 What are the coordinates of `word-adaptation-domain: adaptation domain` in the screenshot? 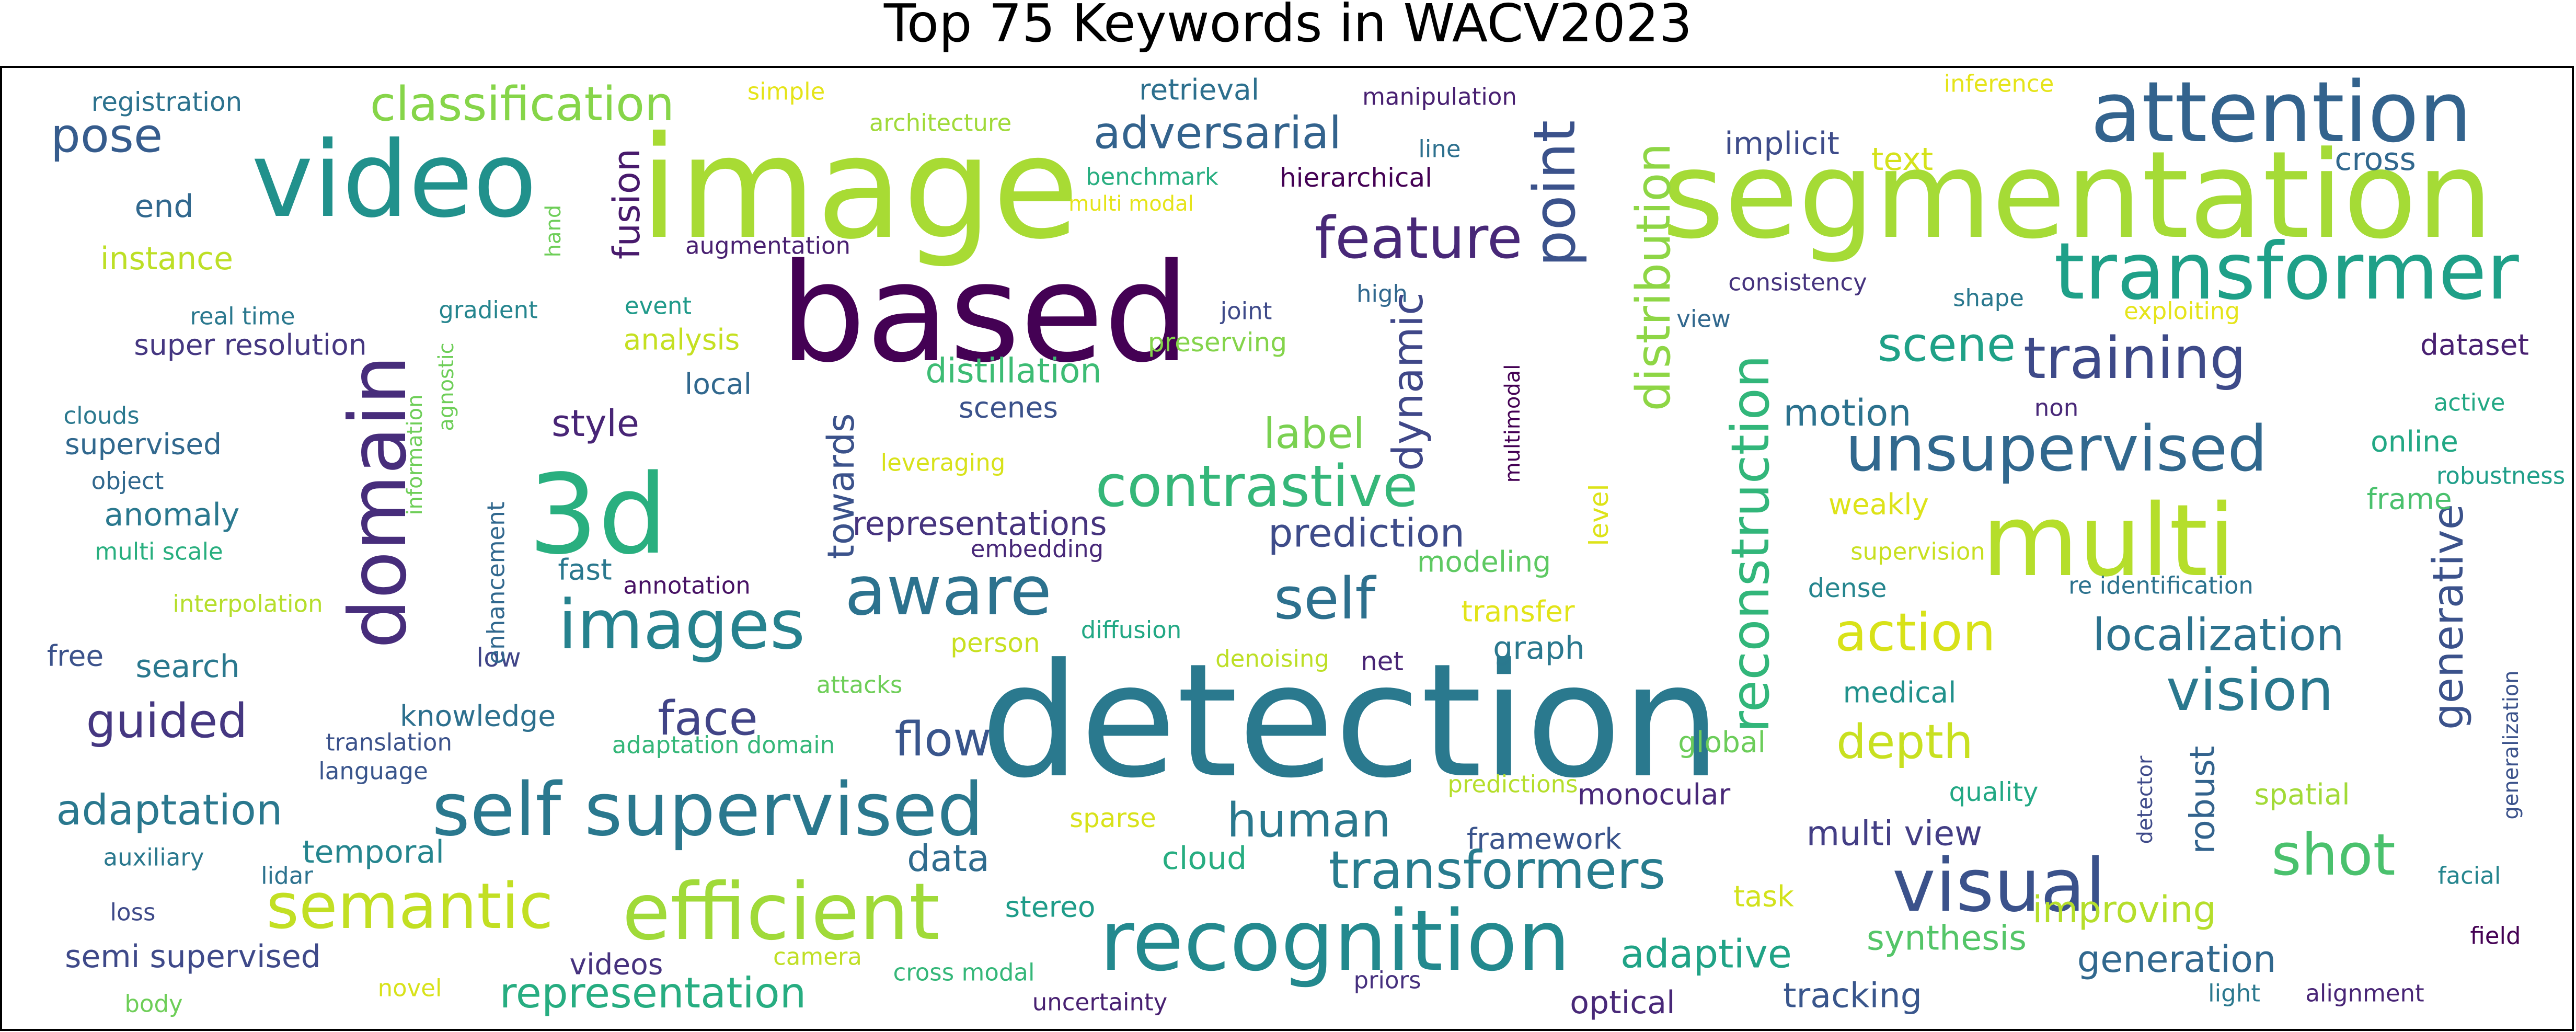 It's located at (723, 745).